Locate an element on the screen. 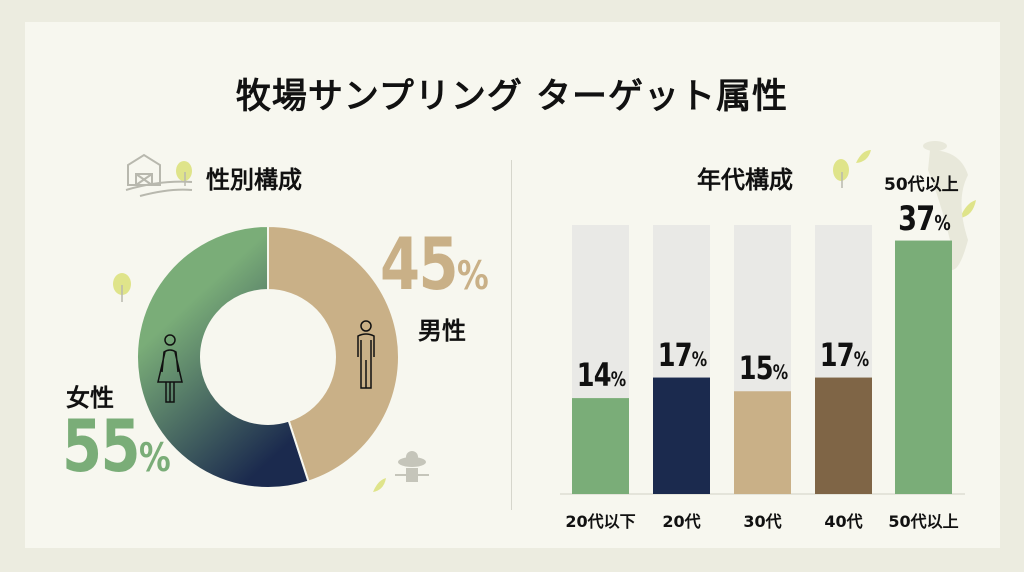 This screenshot has height=572, width=1024. donut-slice-male is located at coordinates (333, 353).